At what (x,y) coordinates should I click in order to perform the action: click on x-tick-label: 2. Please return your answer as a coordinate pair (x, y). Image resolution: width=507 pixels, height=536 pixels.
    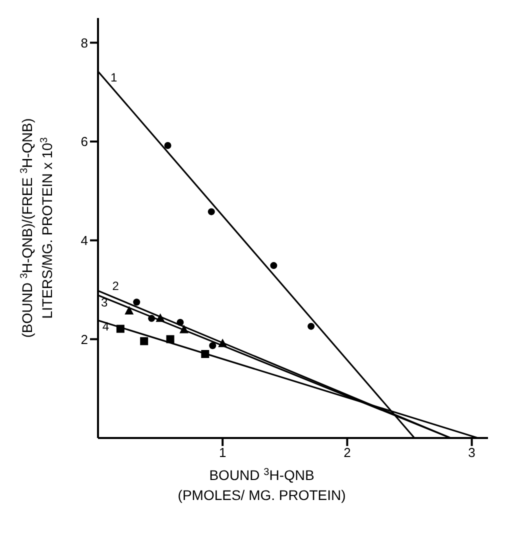
    Looking at the image, I should click on (347, 452).